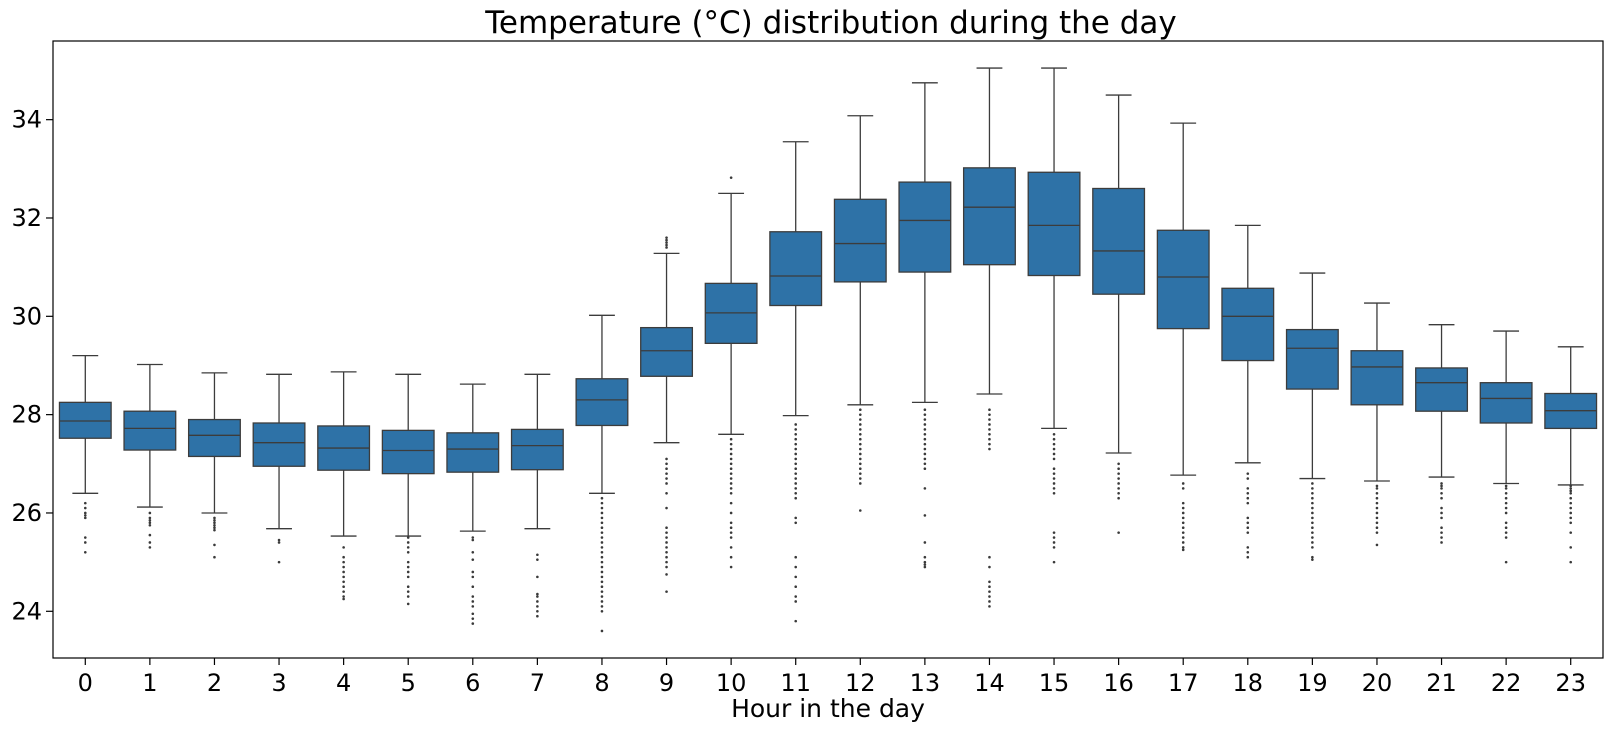  I want to click on x-tick-label: 3, so click(278, 683).